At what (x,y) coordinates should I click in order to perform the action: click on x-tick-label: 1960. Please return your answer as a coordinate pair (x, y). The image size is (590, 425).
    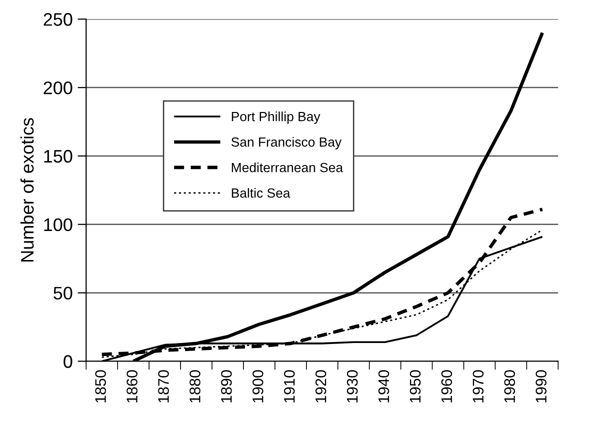
    Looking at the image, I should click on (446, 386).